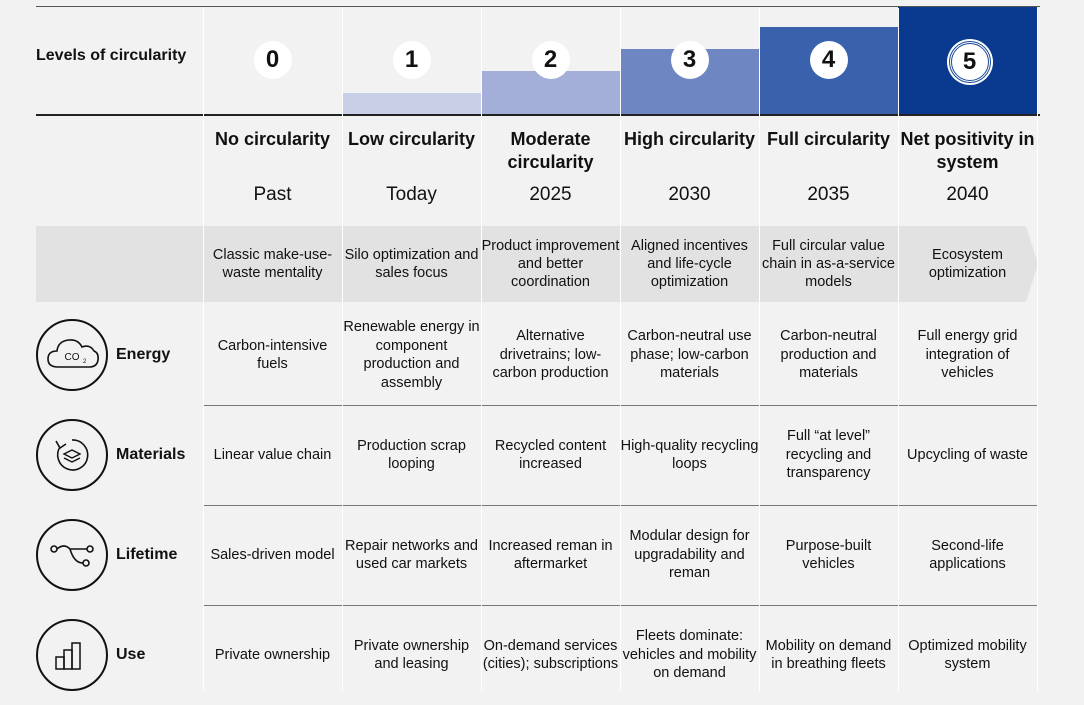 The height and width of the screenshot is (705, 1084). I want to click on matrix-cell: Private ownership, so click(272, 654).